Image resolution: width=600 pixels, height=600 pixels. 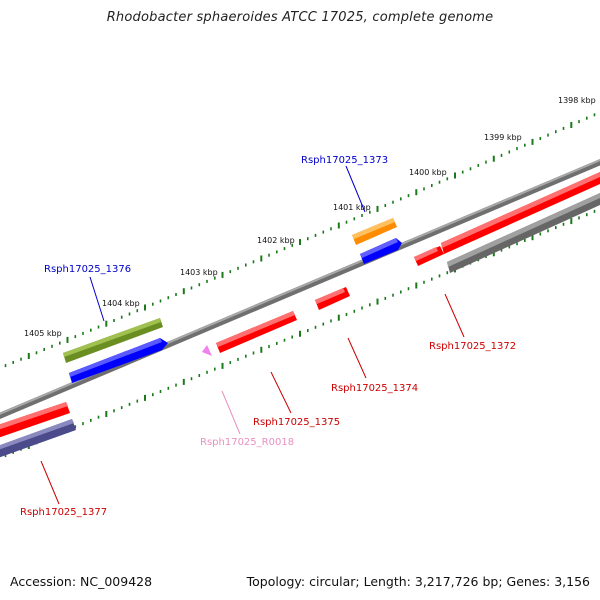 What do you see at coordinates (428, 172) in the screenshot?
I see `scale-label-1400: 1400 kbp` at bounding box center [428, 172].